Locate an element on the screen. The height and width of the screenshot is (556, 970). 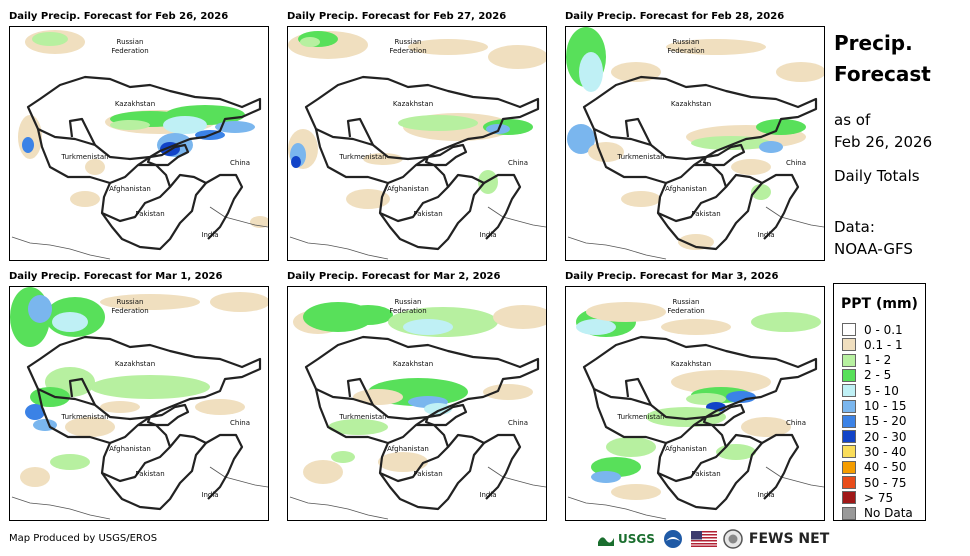
legend-label: 0 - 0.1 is located at coordinates (883, 329).